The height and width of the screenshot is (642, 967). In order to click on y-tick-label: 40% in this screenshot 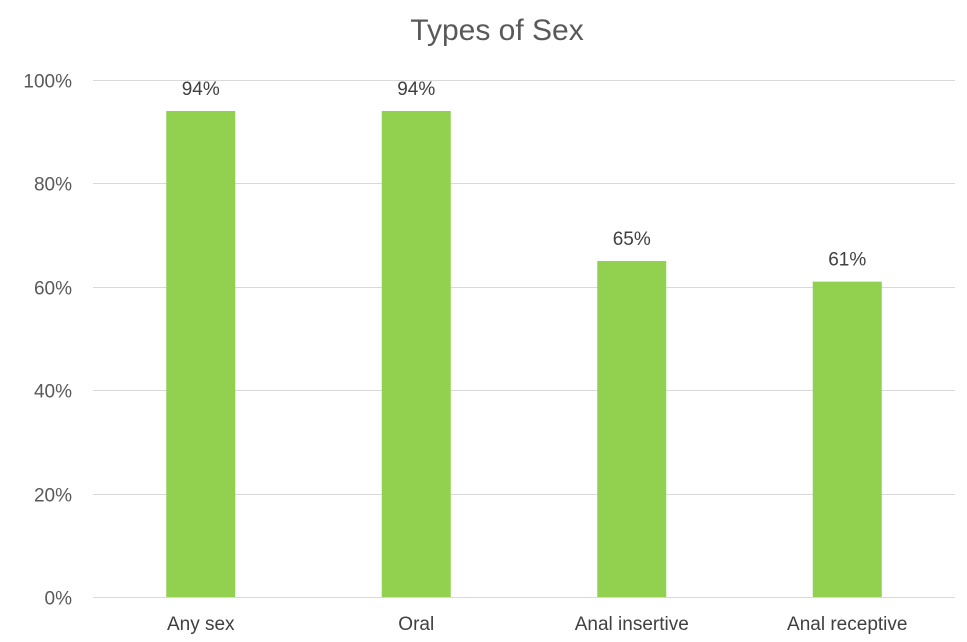, I will do `click(53, 392)`.